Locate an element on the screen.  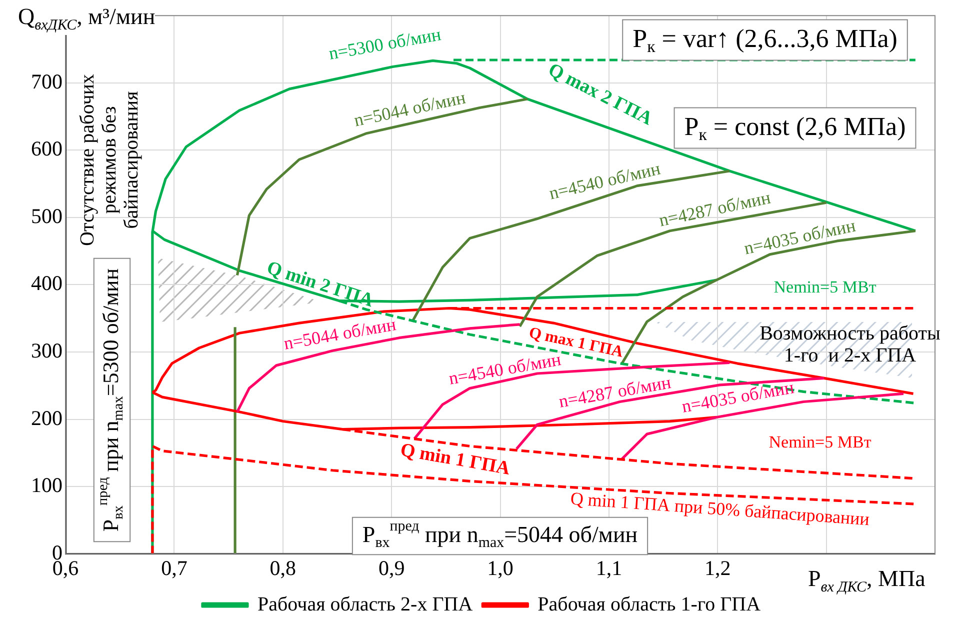
legend-label: Рабочая область 1-го ГПА is located at coordinates (650, 604).